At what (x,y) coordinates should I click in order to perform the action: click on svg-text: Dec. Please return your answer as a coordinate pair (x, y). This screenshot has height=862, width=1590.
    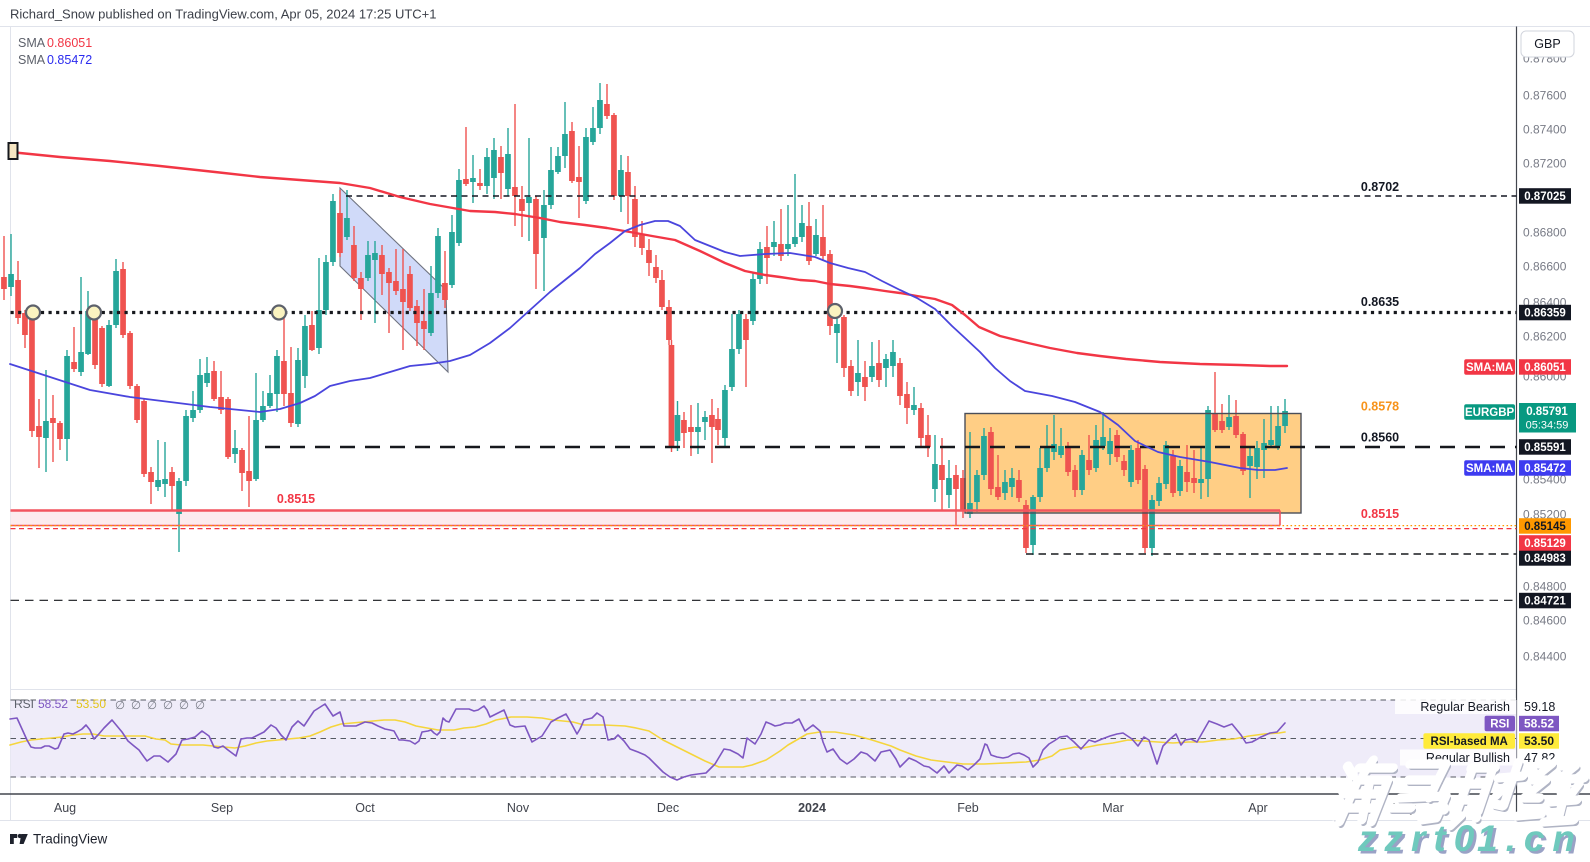
    Looking at the image, I should click on (668, 808).